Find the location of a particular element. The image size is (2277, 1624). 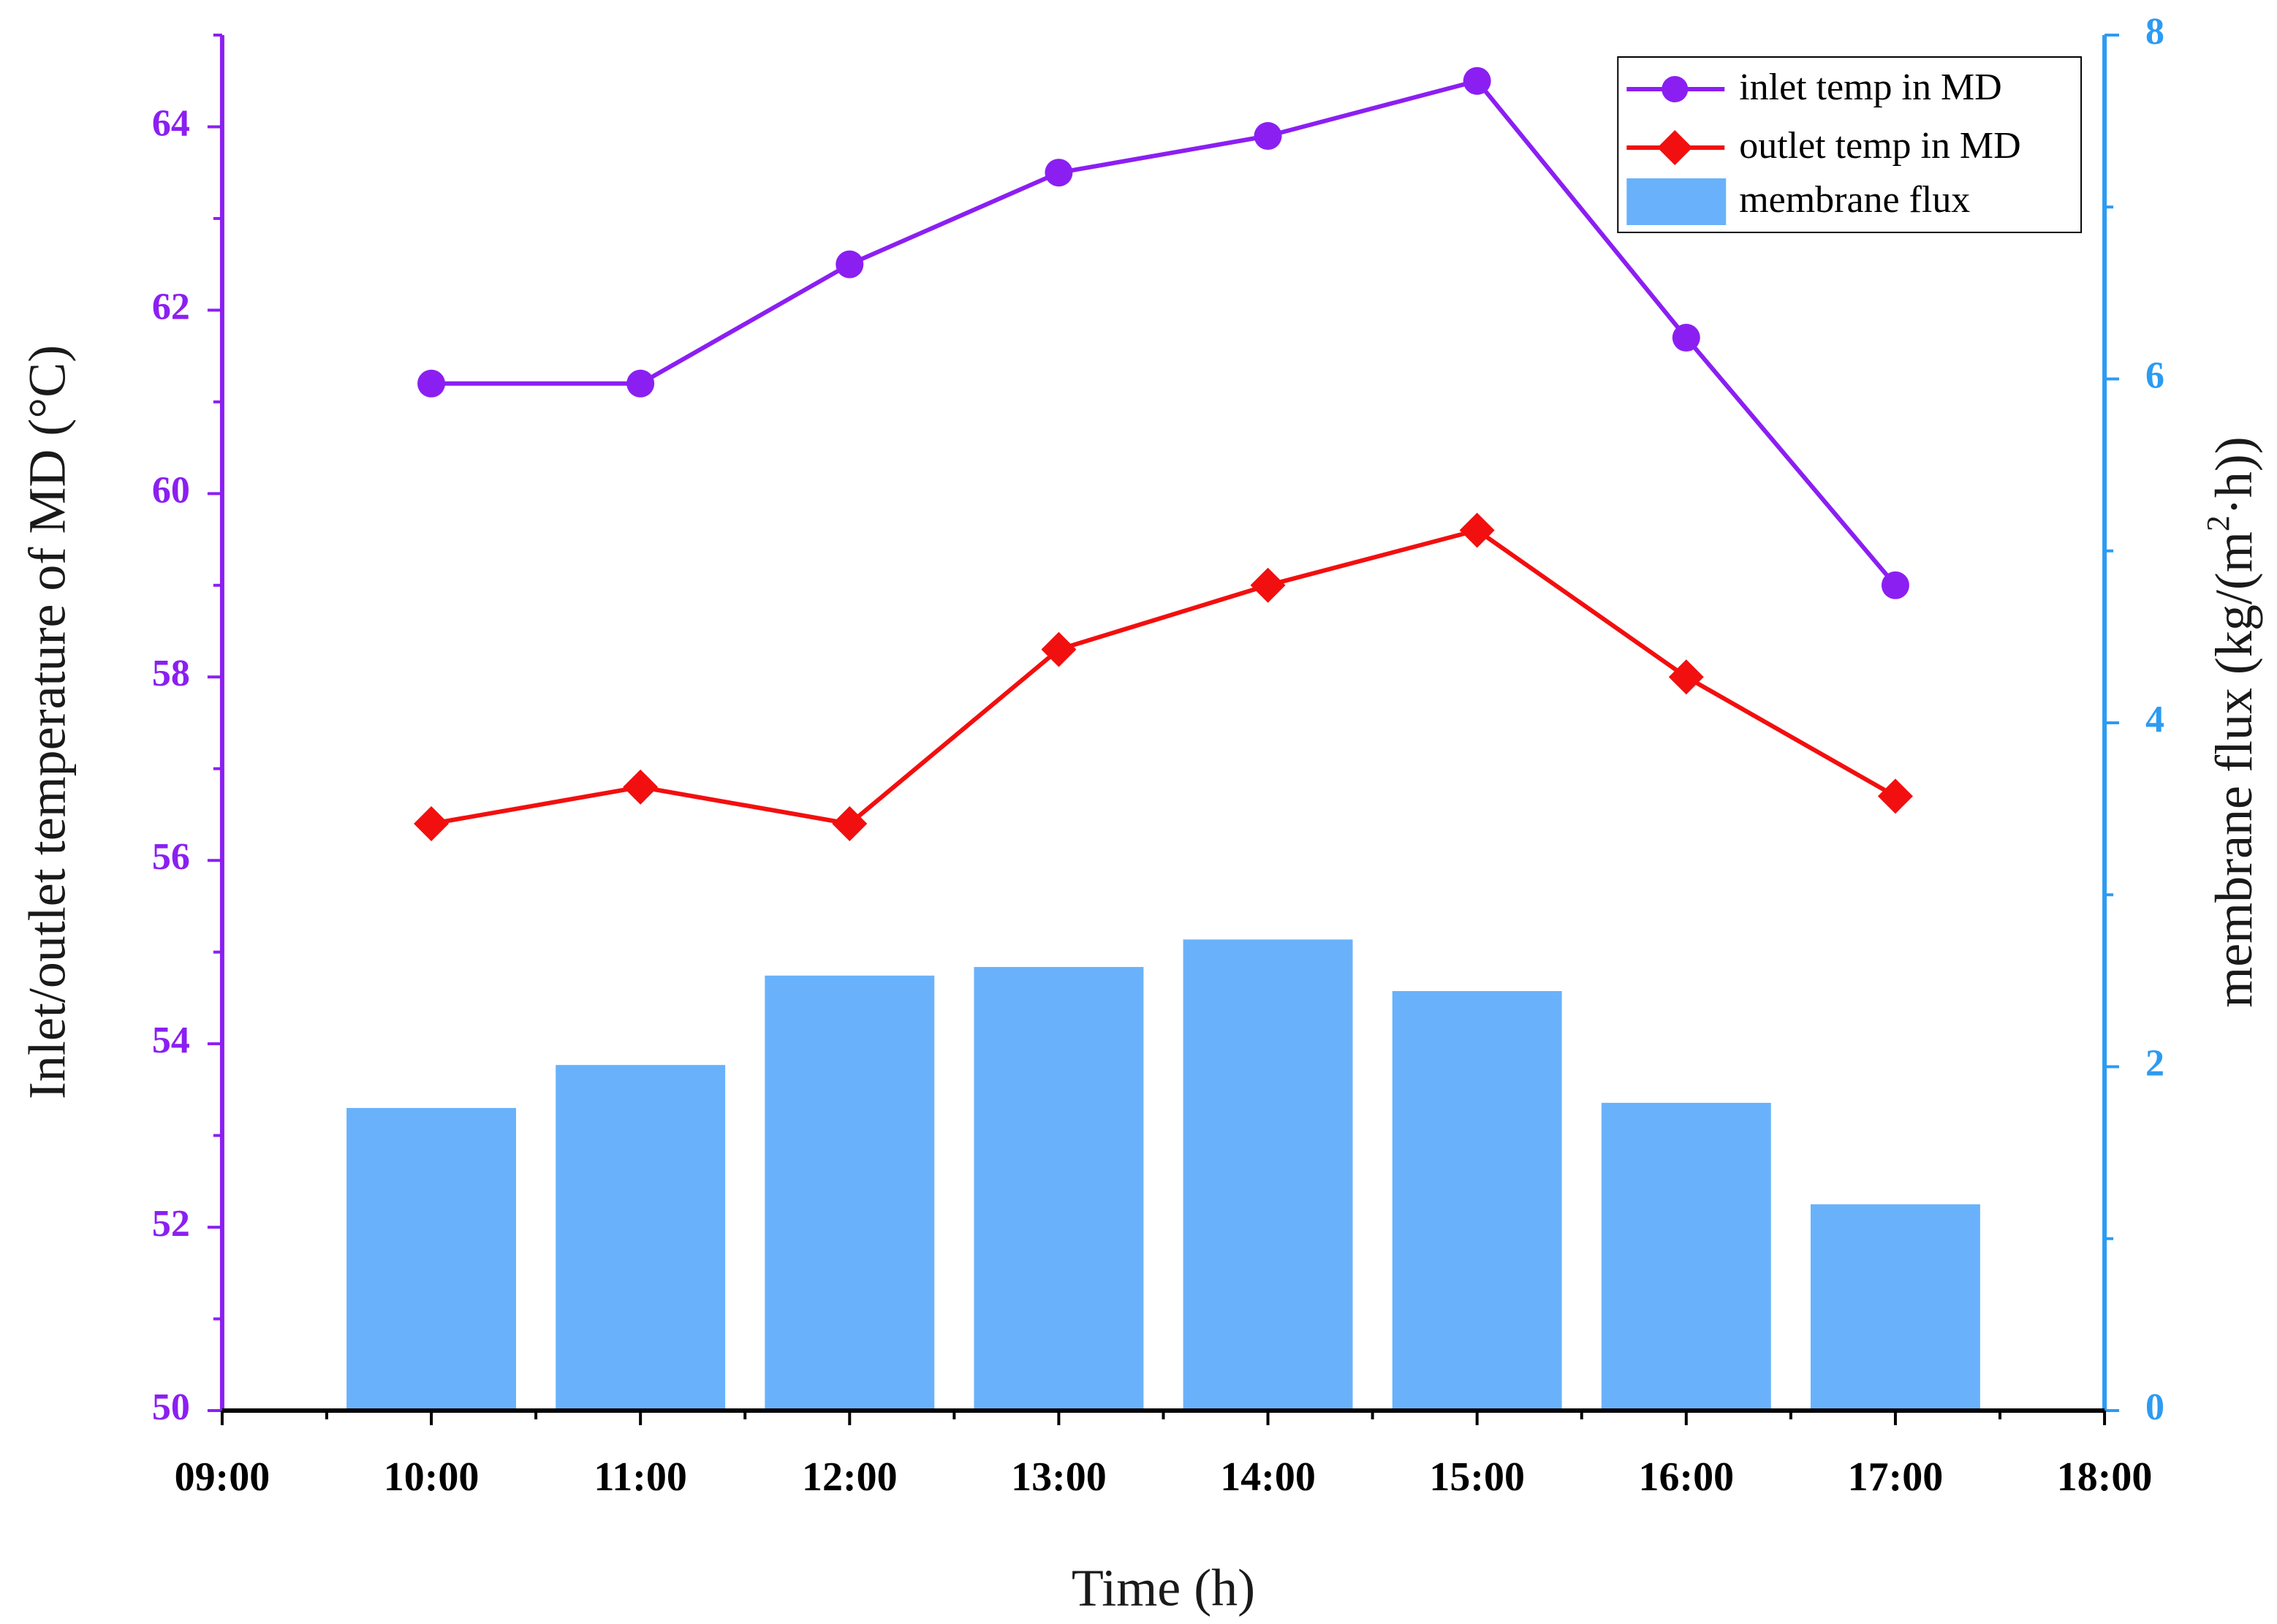

x-tick-label-1700: 17:00 is located at coordinates (1896, 1477).